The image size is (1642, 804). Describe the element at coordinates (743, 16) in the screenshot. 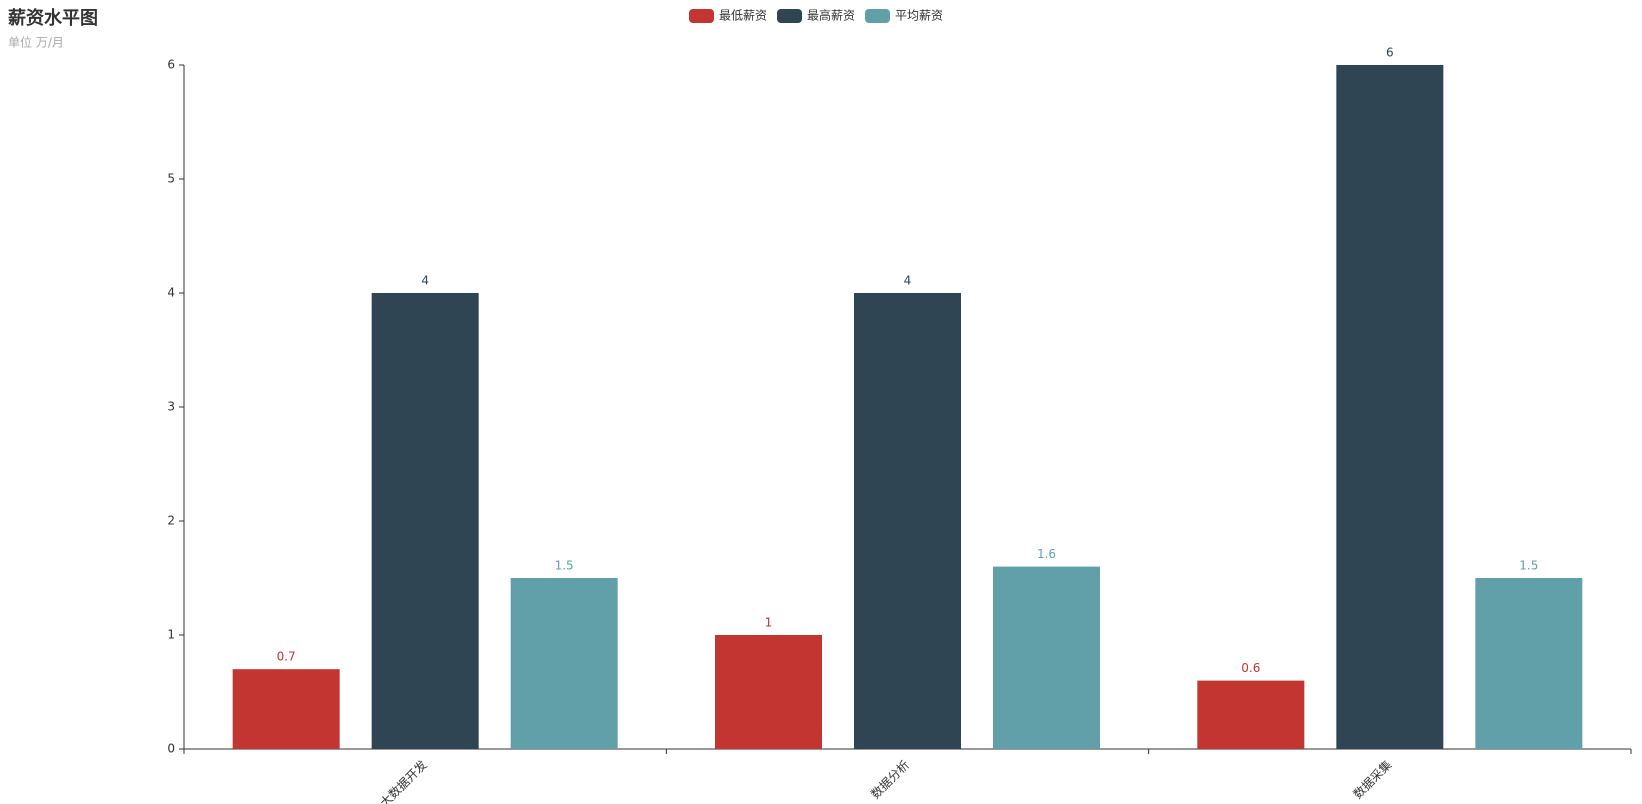

I see `legend-label: 最低薪资` at that location.